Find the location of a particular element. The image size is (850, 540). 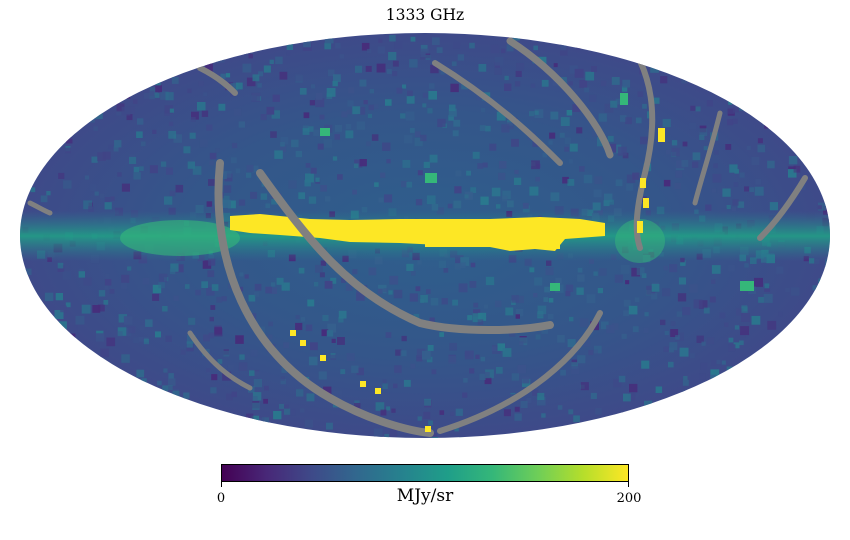

green-speck is located at coordinates (747, 286).